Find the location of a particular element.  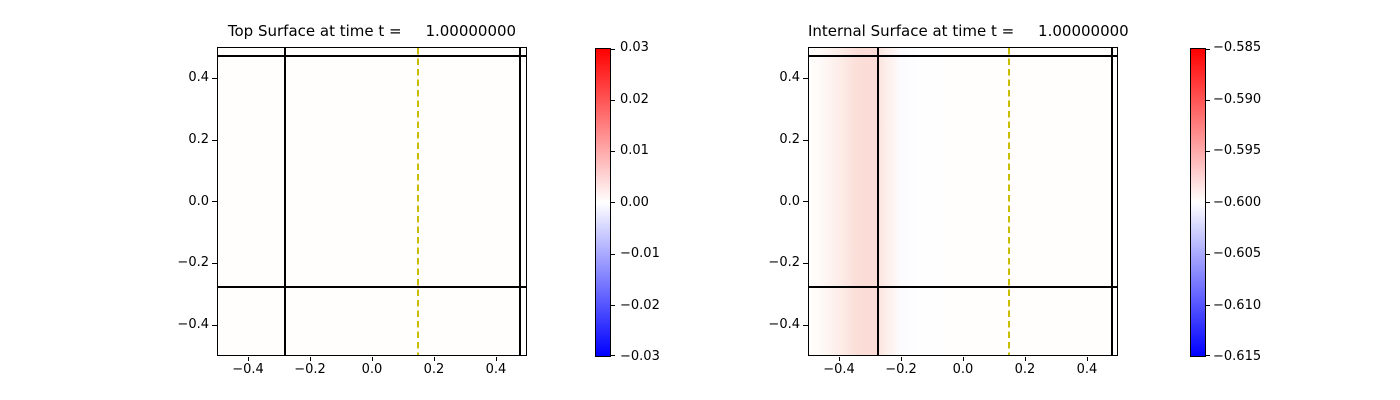

right-colorbar is located at coordinates (1200, 202).